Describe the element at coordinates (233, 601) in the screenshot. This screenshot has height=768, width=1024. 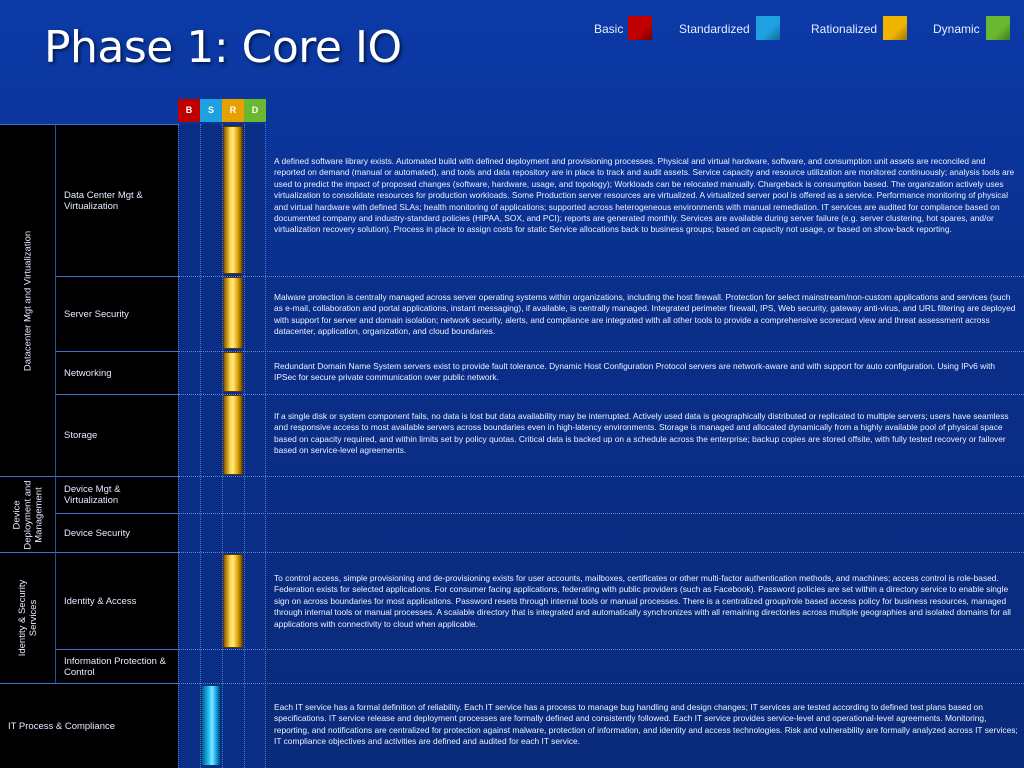
I see `level-bar-identity-access` at that location.